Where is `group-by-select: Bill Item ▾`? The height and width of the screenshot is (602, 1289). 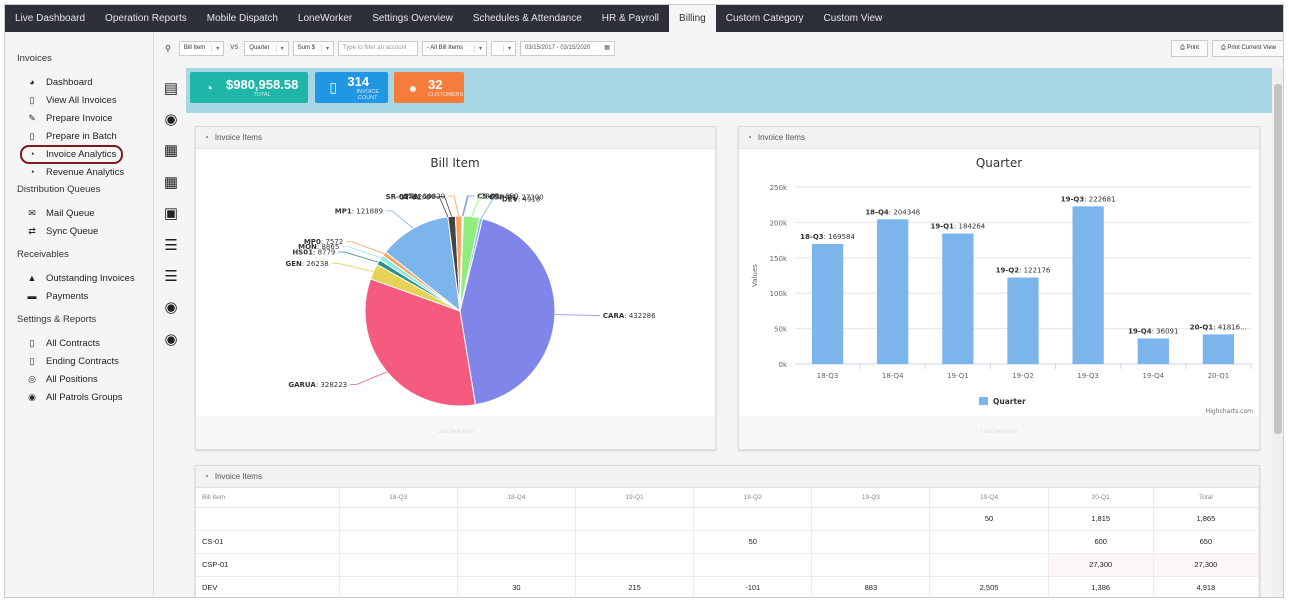
group-by-select: Bill Item ▾ is located at coordinates (201, 48).